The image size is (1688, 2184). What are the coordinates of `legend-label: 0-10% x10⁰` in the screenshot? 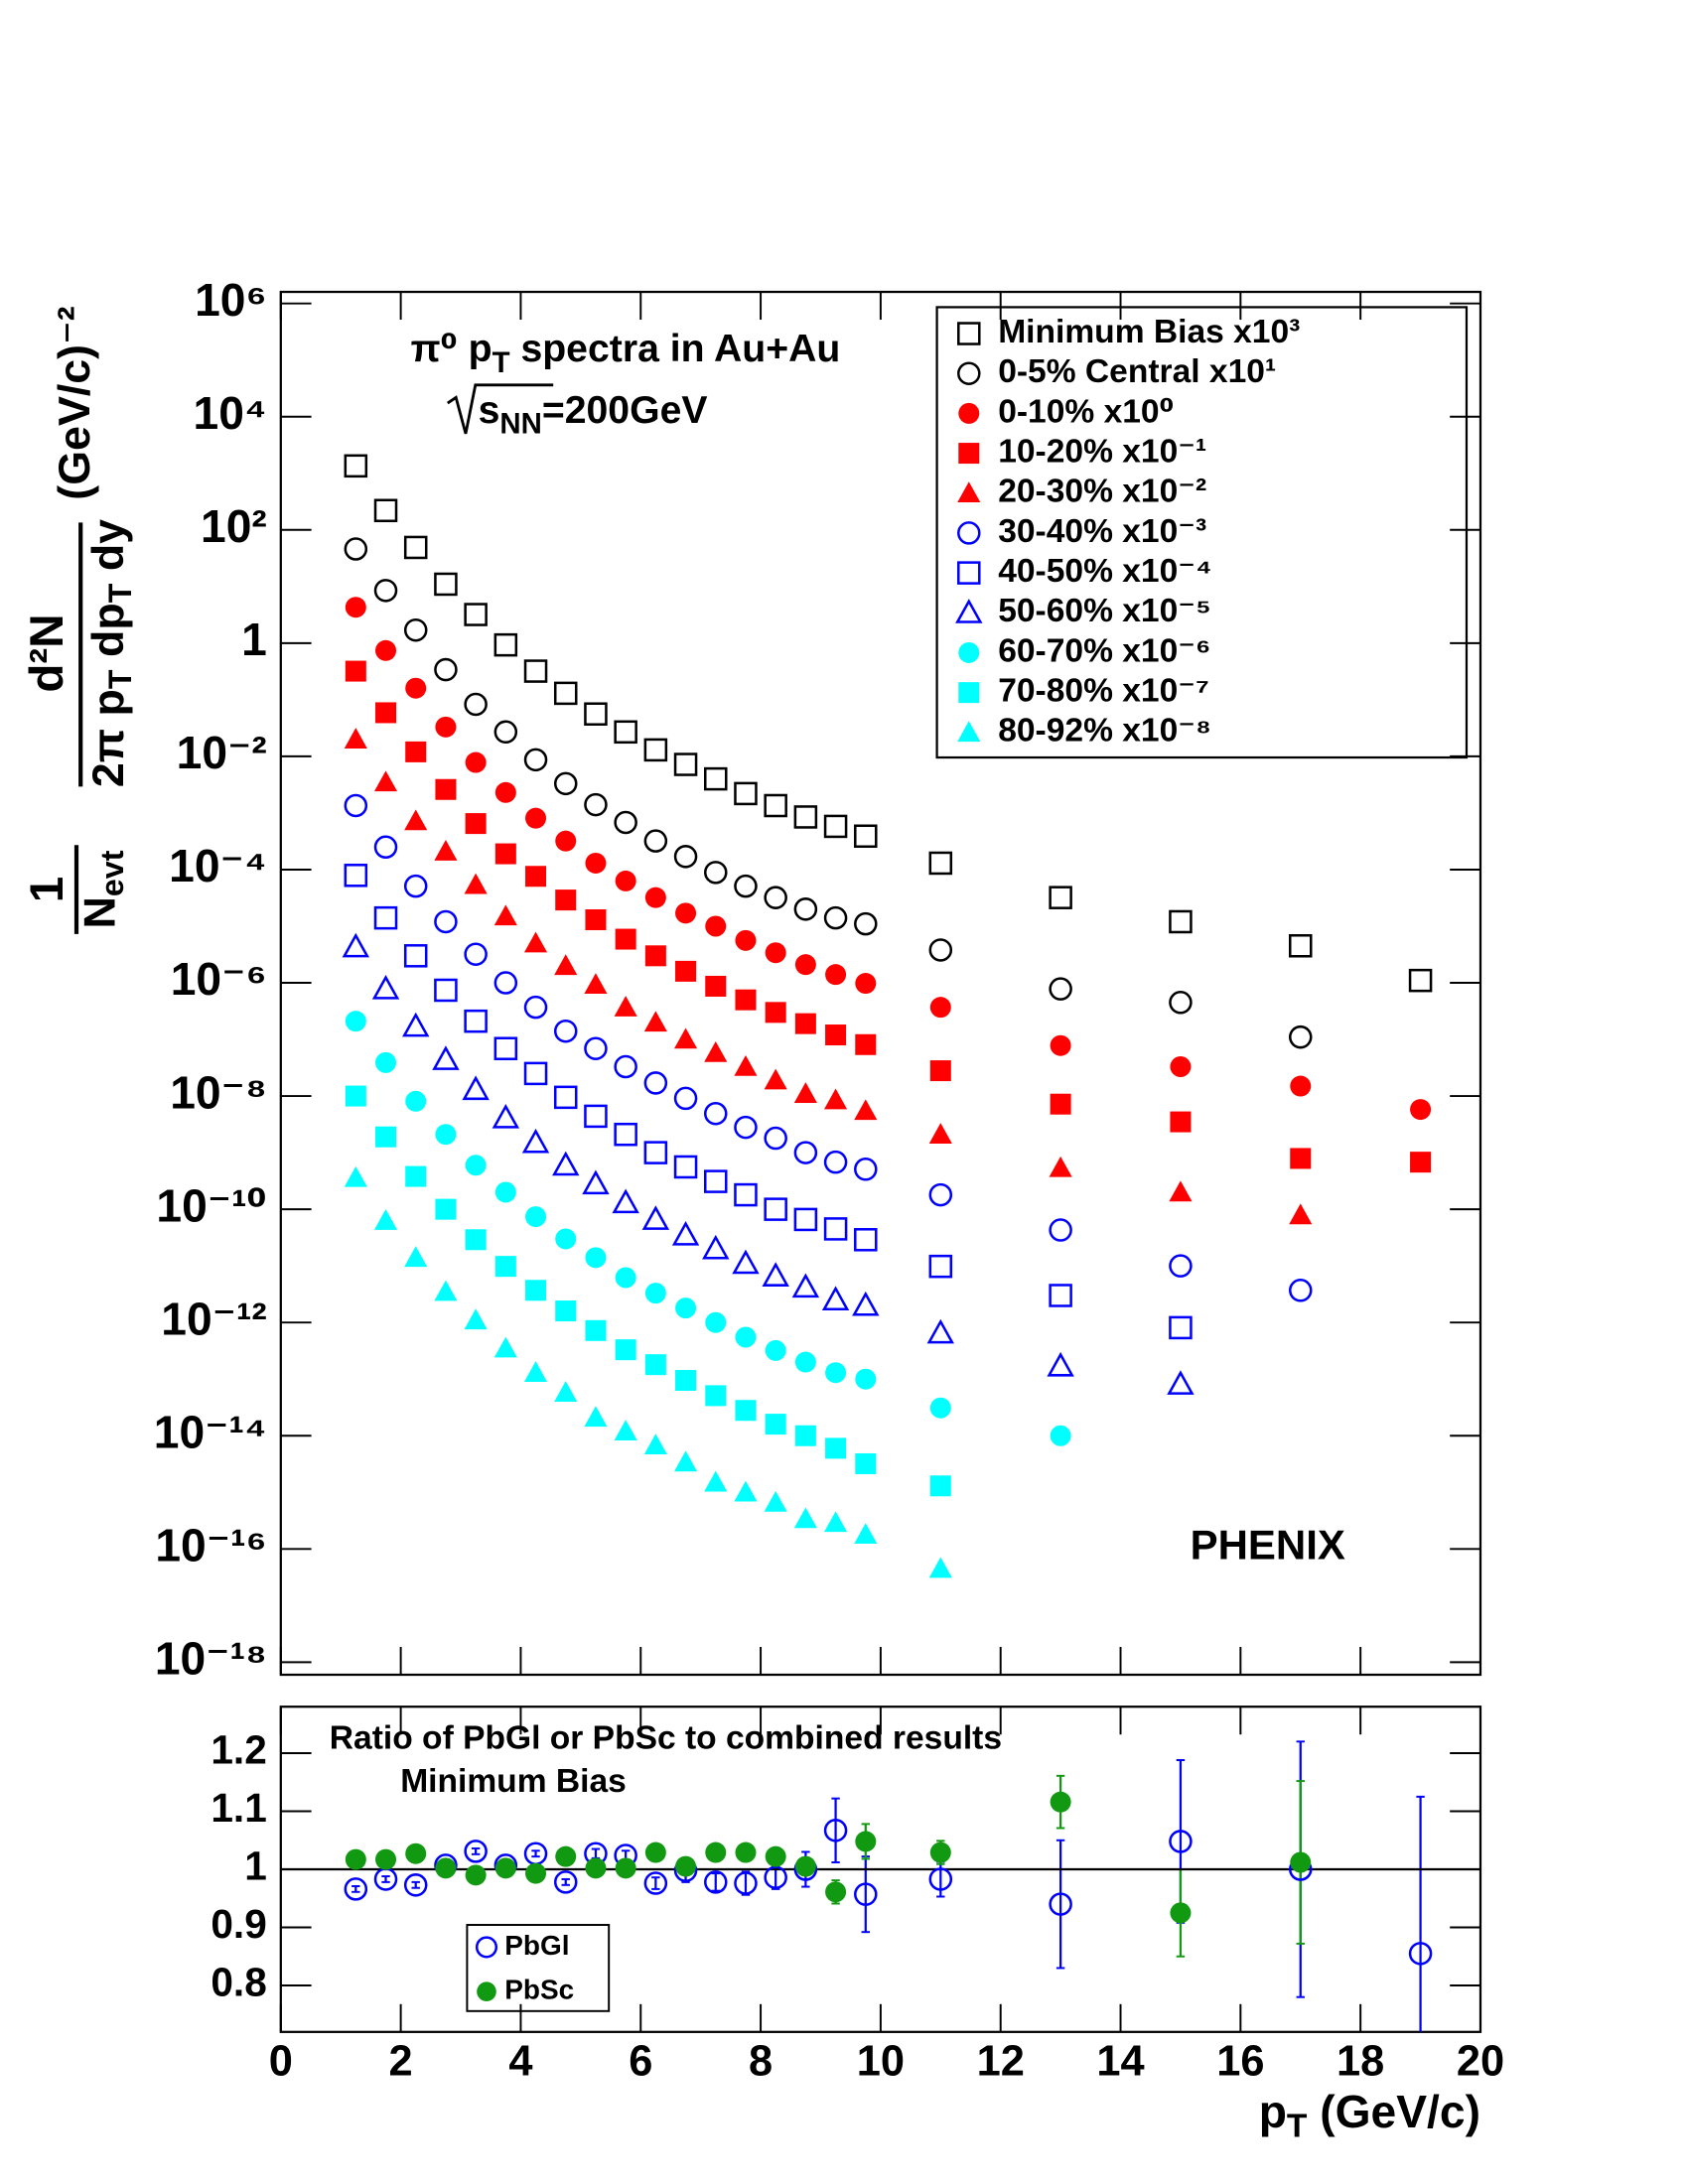 It's located at (1086, 411).